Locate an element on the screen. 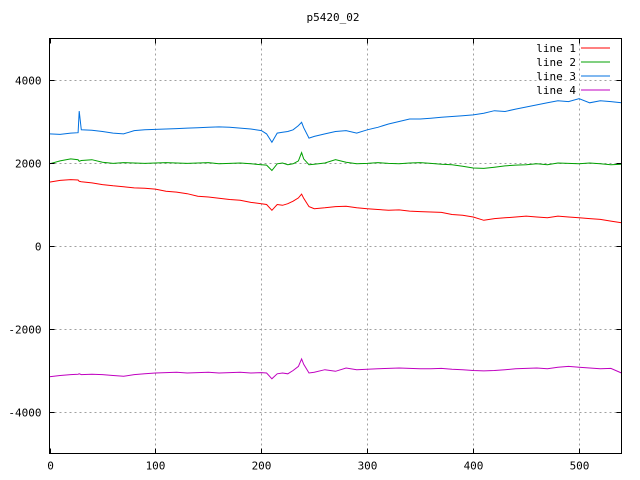 The height and width of the screenshot is (480, 640). y-tick-label: 0 is located at coordinates (38, 247).